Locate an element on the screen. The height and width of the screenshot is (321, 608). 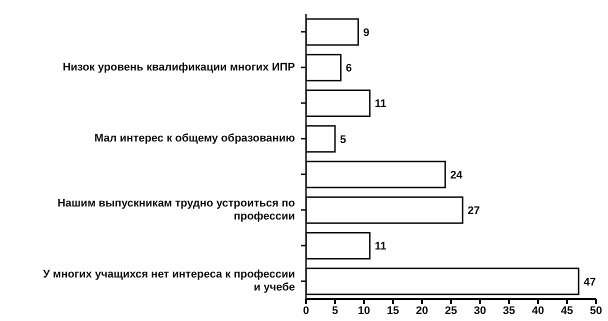
x-tick-label: 5 is located at coordinates (335, 310).